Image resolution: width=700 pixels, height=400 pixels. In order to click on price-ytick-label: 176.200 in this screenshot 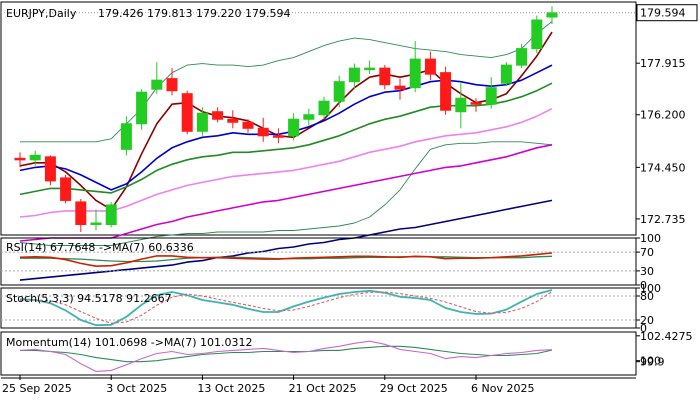, I will do `click(663, 115)`.